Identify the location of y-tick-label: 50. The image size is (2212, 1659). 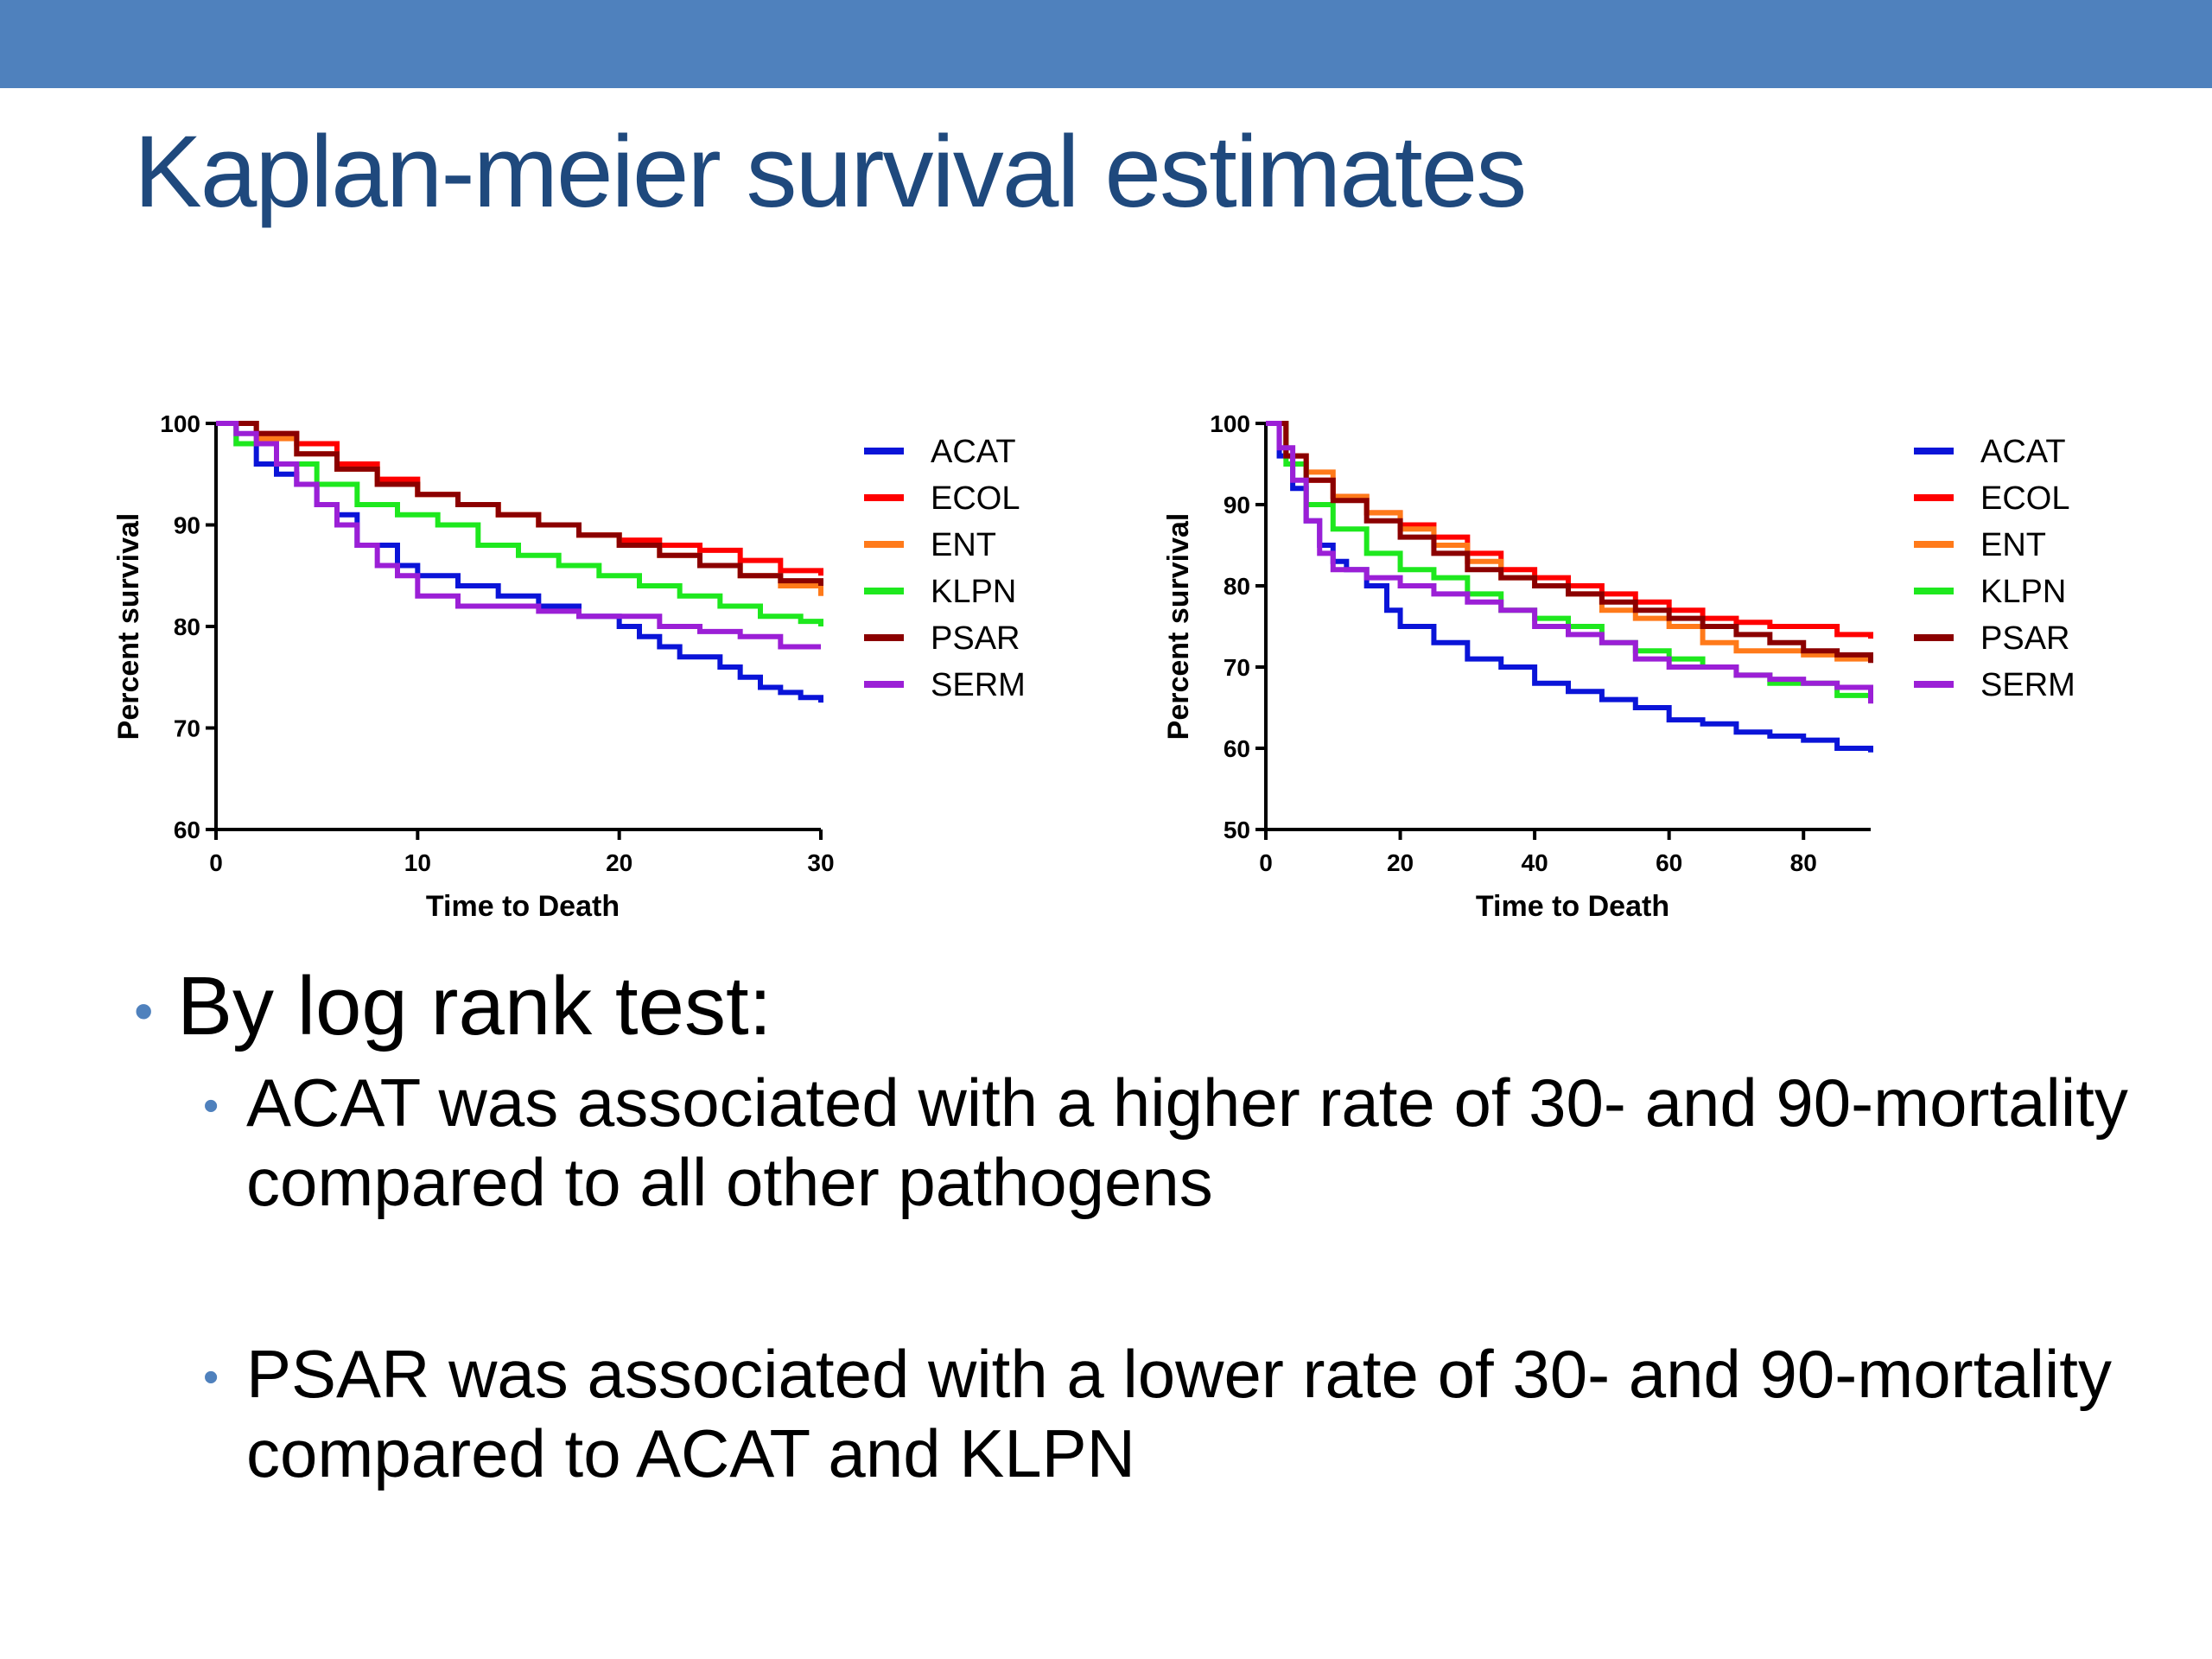
(1237, 830).